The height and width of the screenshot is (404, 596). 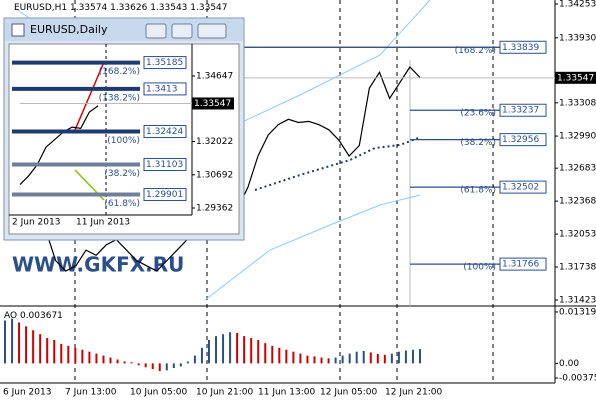 I want to click on ohlc-value: 1.33626, so click(x=128, y=8).